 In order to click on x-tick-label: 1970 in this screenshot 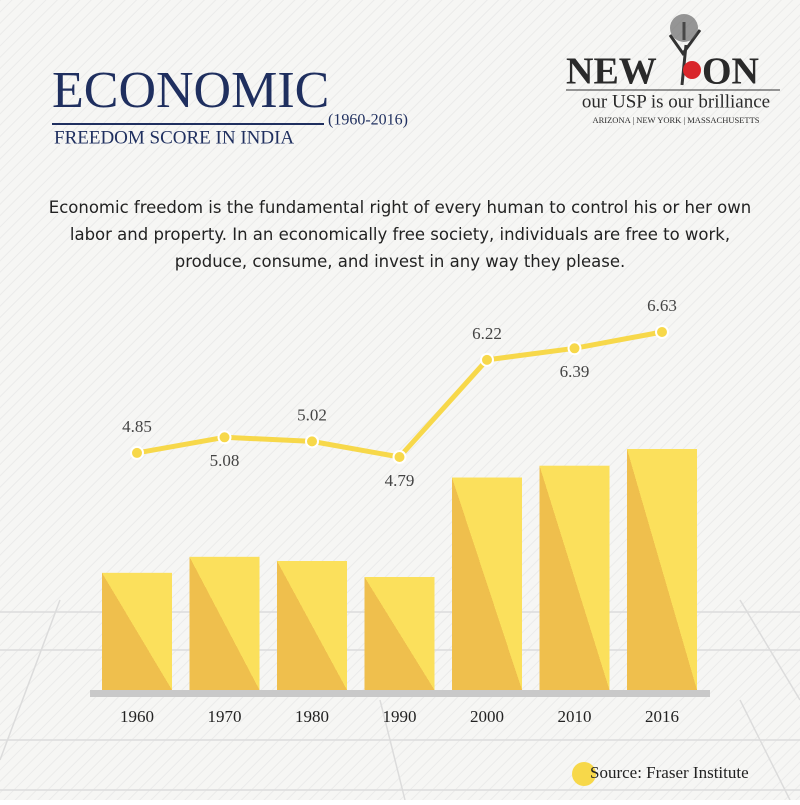, I will do `click(225, 716)`.